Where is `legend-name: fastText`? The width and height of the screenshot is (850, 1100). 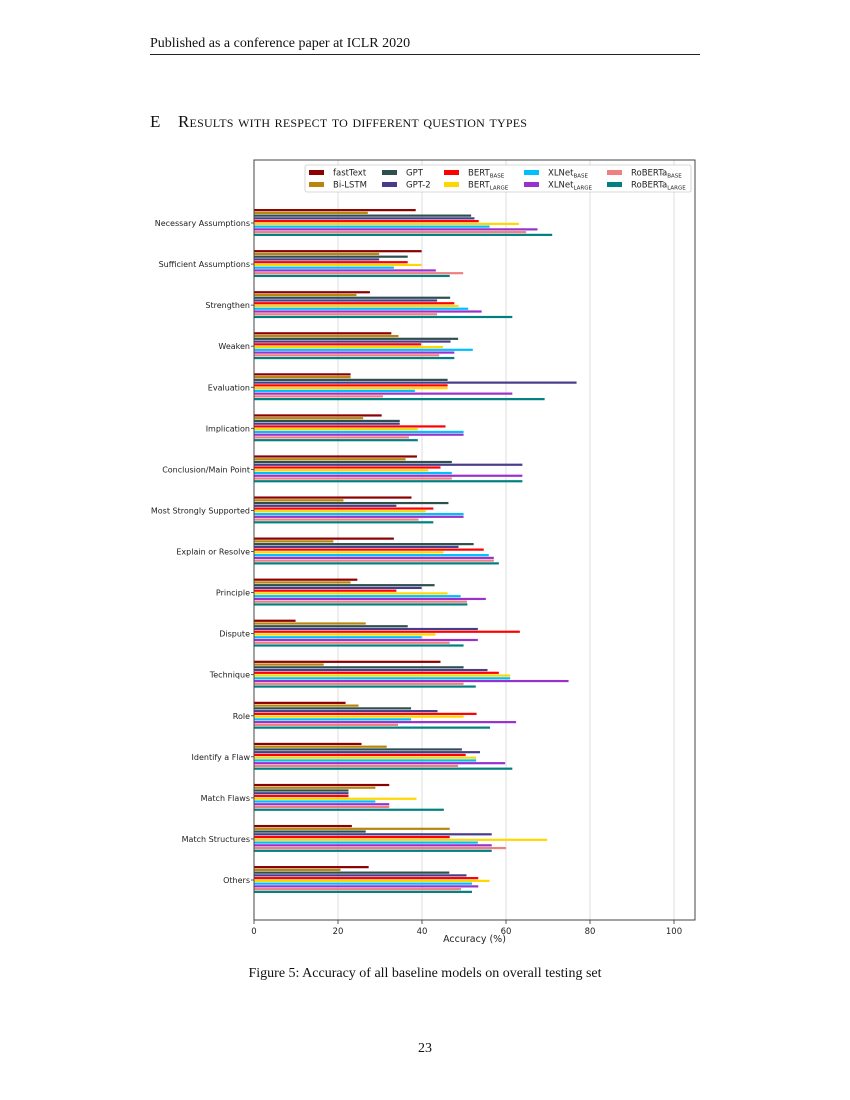
legend-name: fastText is located at coordinates (350, 174).